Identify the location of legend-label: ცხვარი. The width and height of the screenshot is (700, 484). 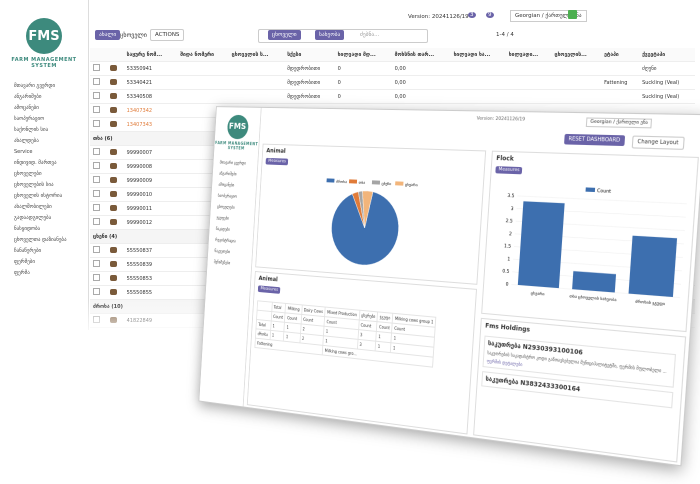
(411, 185).